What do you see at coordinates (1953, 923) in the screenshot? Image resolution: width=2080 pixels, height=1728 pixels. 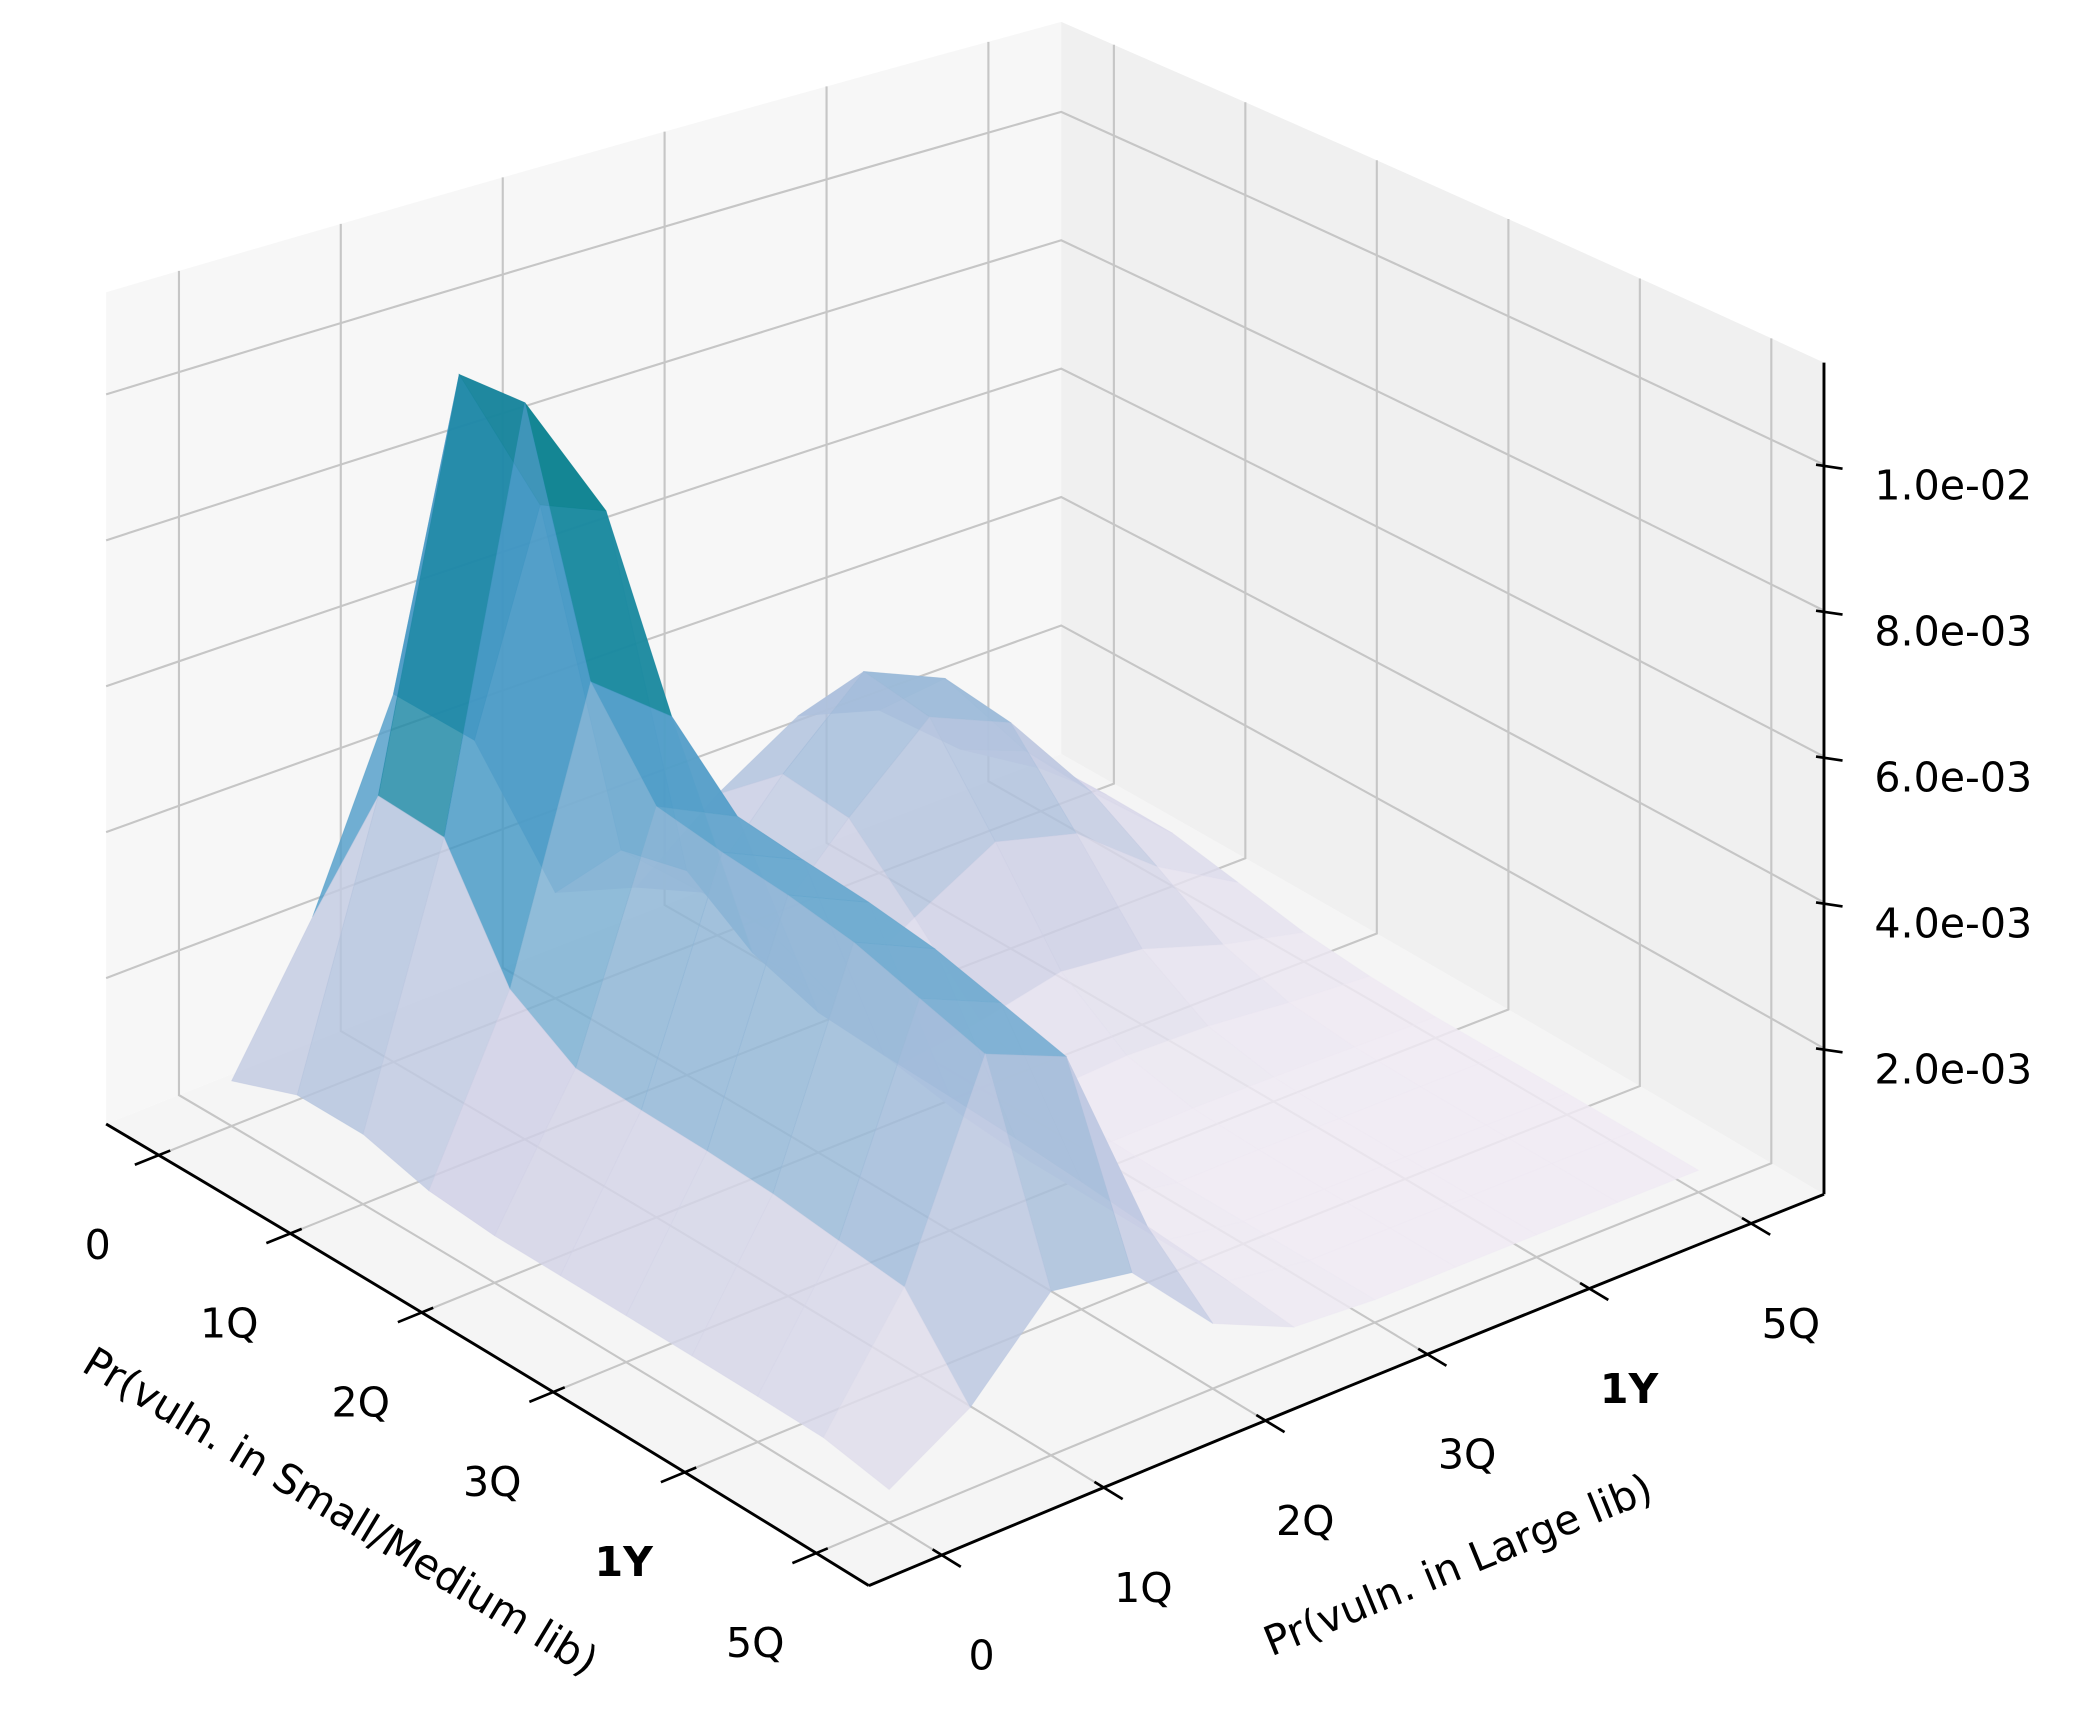 I see `z-tick-label: 4.0e-03` at bounding box center [1953, 923].